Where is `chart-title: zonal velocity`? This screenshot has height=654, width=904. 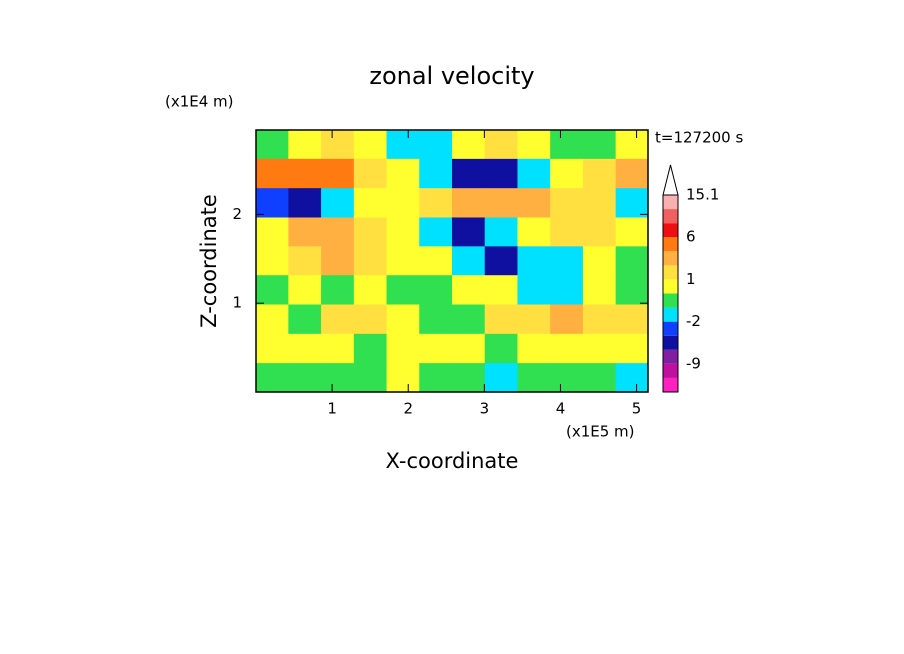
chart-title: zonal velocity is located at coordinates (451, 76).